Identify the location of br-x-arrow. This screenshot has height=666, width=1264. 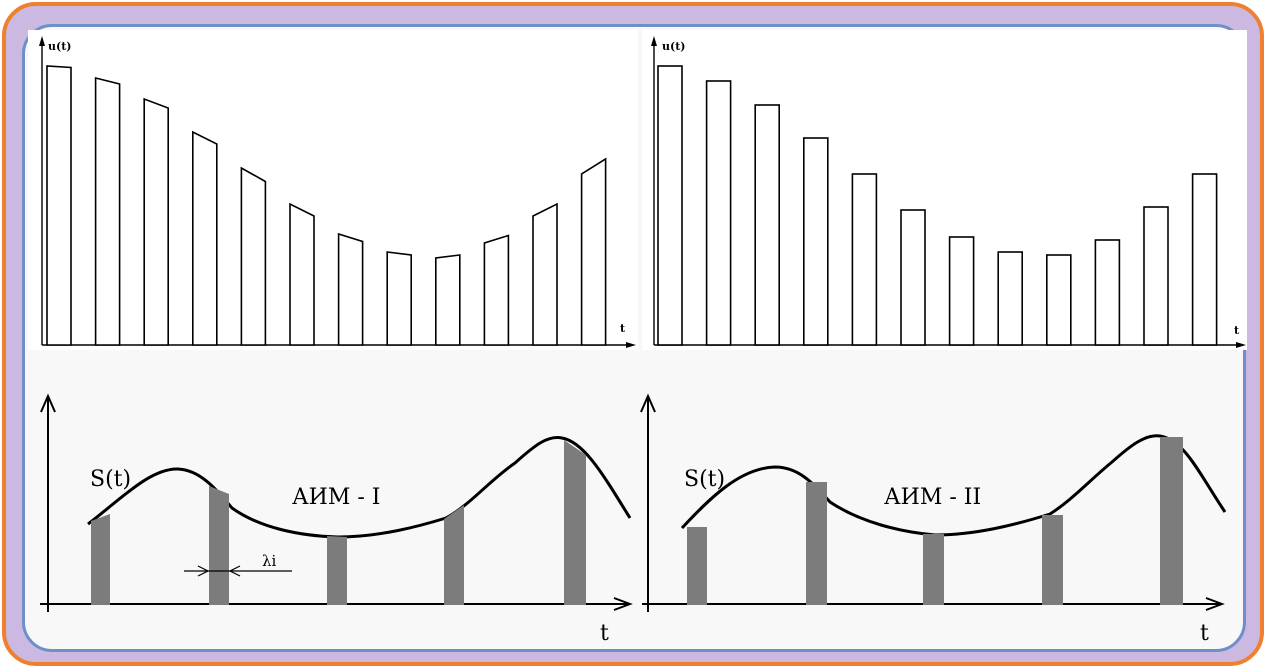
(1215, 604).